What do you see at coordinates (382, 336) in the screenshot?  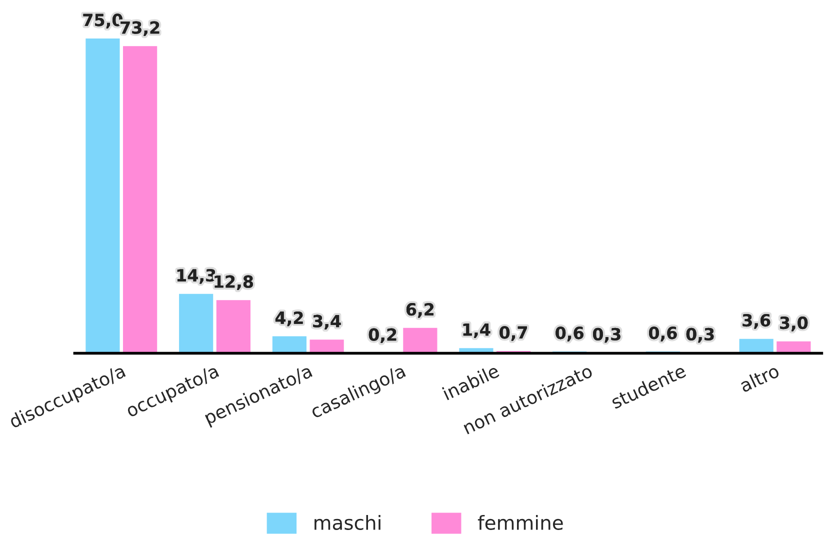 I see `data-label: 0,2` at bounding box center [382, 336].